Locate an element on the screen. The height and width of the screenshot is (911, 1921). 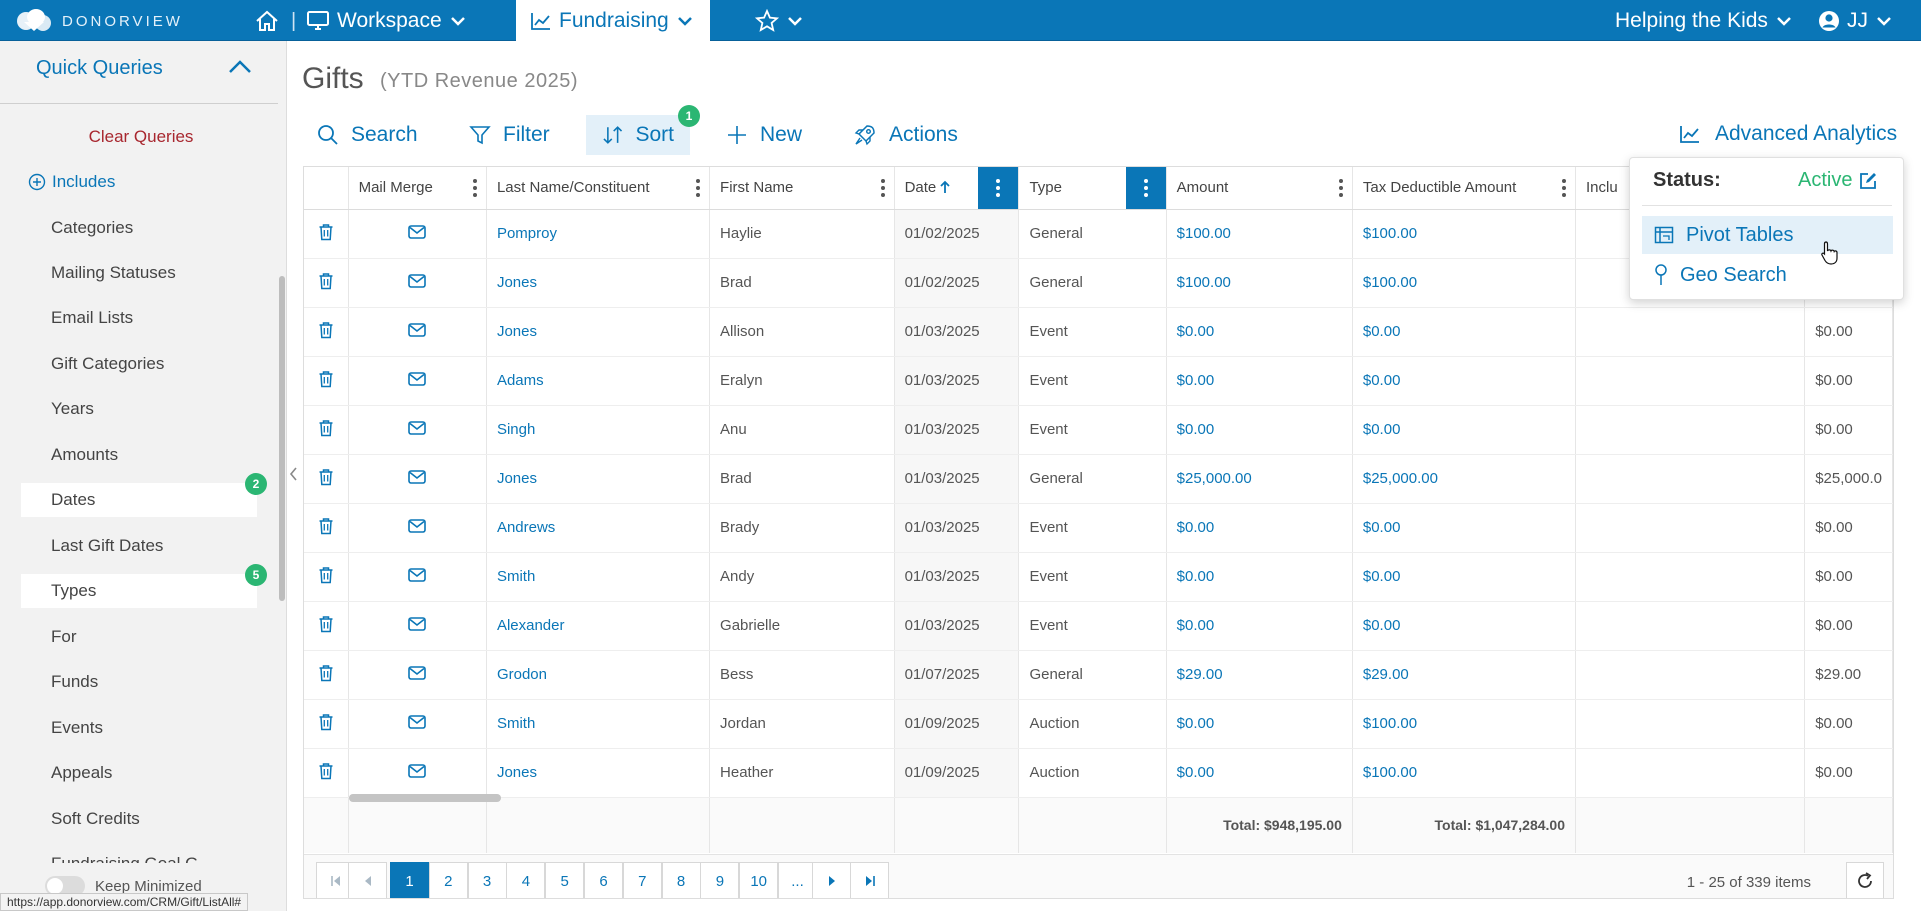
page-number-button: 5 is located at coordinates (565, 880).